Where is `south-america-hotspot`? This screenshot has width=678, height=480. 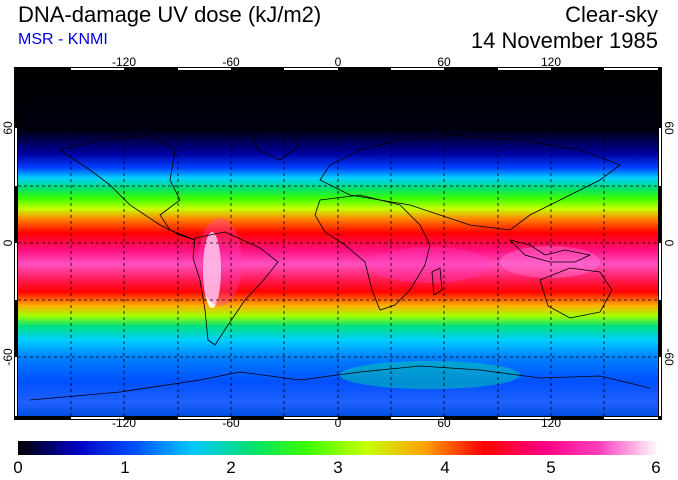 south-america-hotspot is located at coordinates (220, 262).